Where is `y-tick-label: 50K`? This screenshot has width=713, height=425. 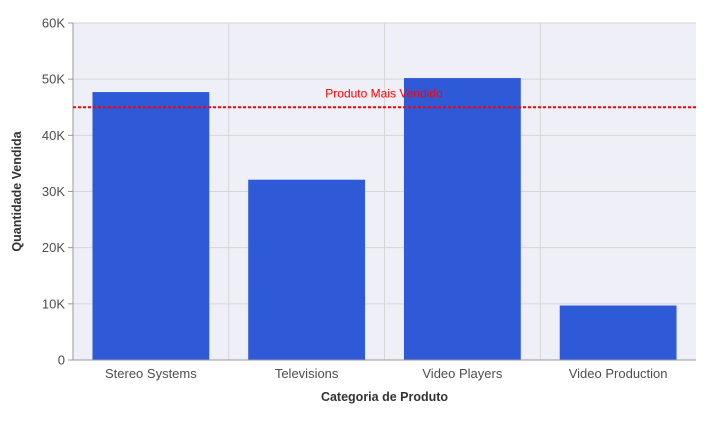 y-tick-label: 50K is located at coordinates (53, 79).